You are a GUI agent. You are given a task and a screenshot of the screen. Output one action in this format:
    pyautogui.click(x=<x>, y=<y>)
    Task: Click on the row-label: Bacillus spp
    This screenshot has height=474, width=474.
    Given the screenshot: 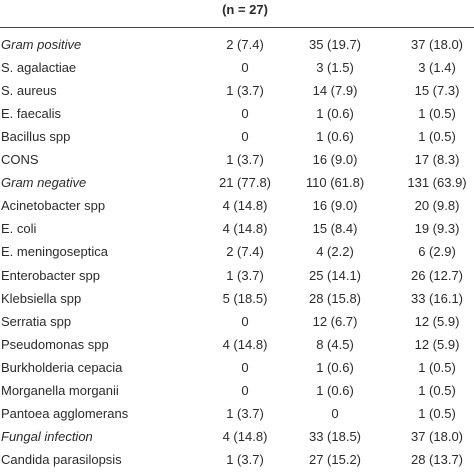 What is the action you would take?
    pyautogui.click(x=36, y=137)
    